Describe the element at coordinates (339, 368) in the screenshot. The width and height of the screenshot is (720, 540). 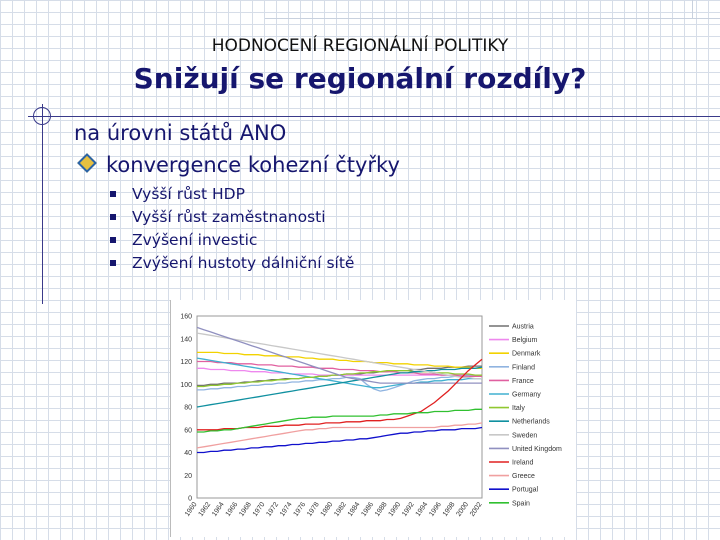
I see `series-line-france` at that location.